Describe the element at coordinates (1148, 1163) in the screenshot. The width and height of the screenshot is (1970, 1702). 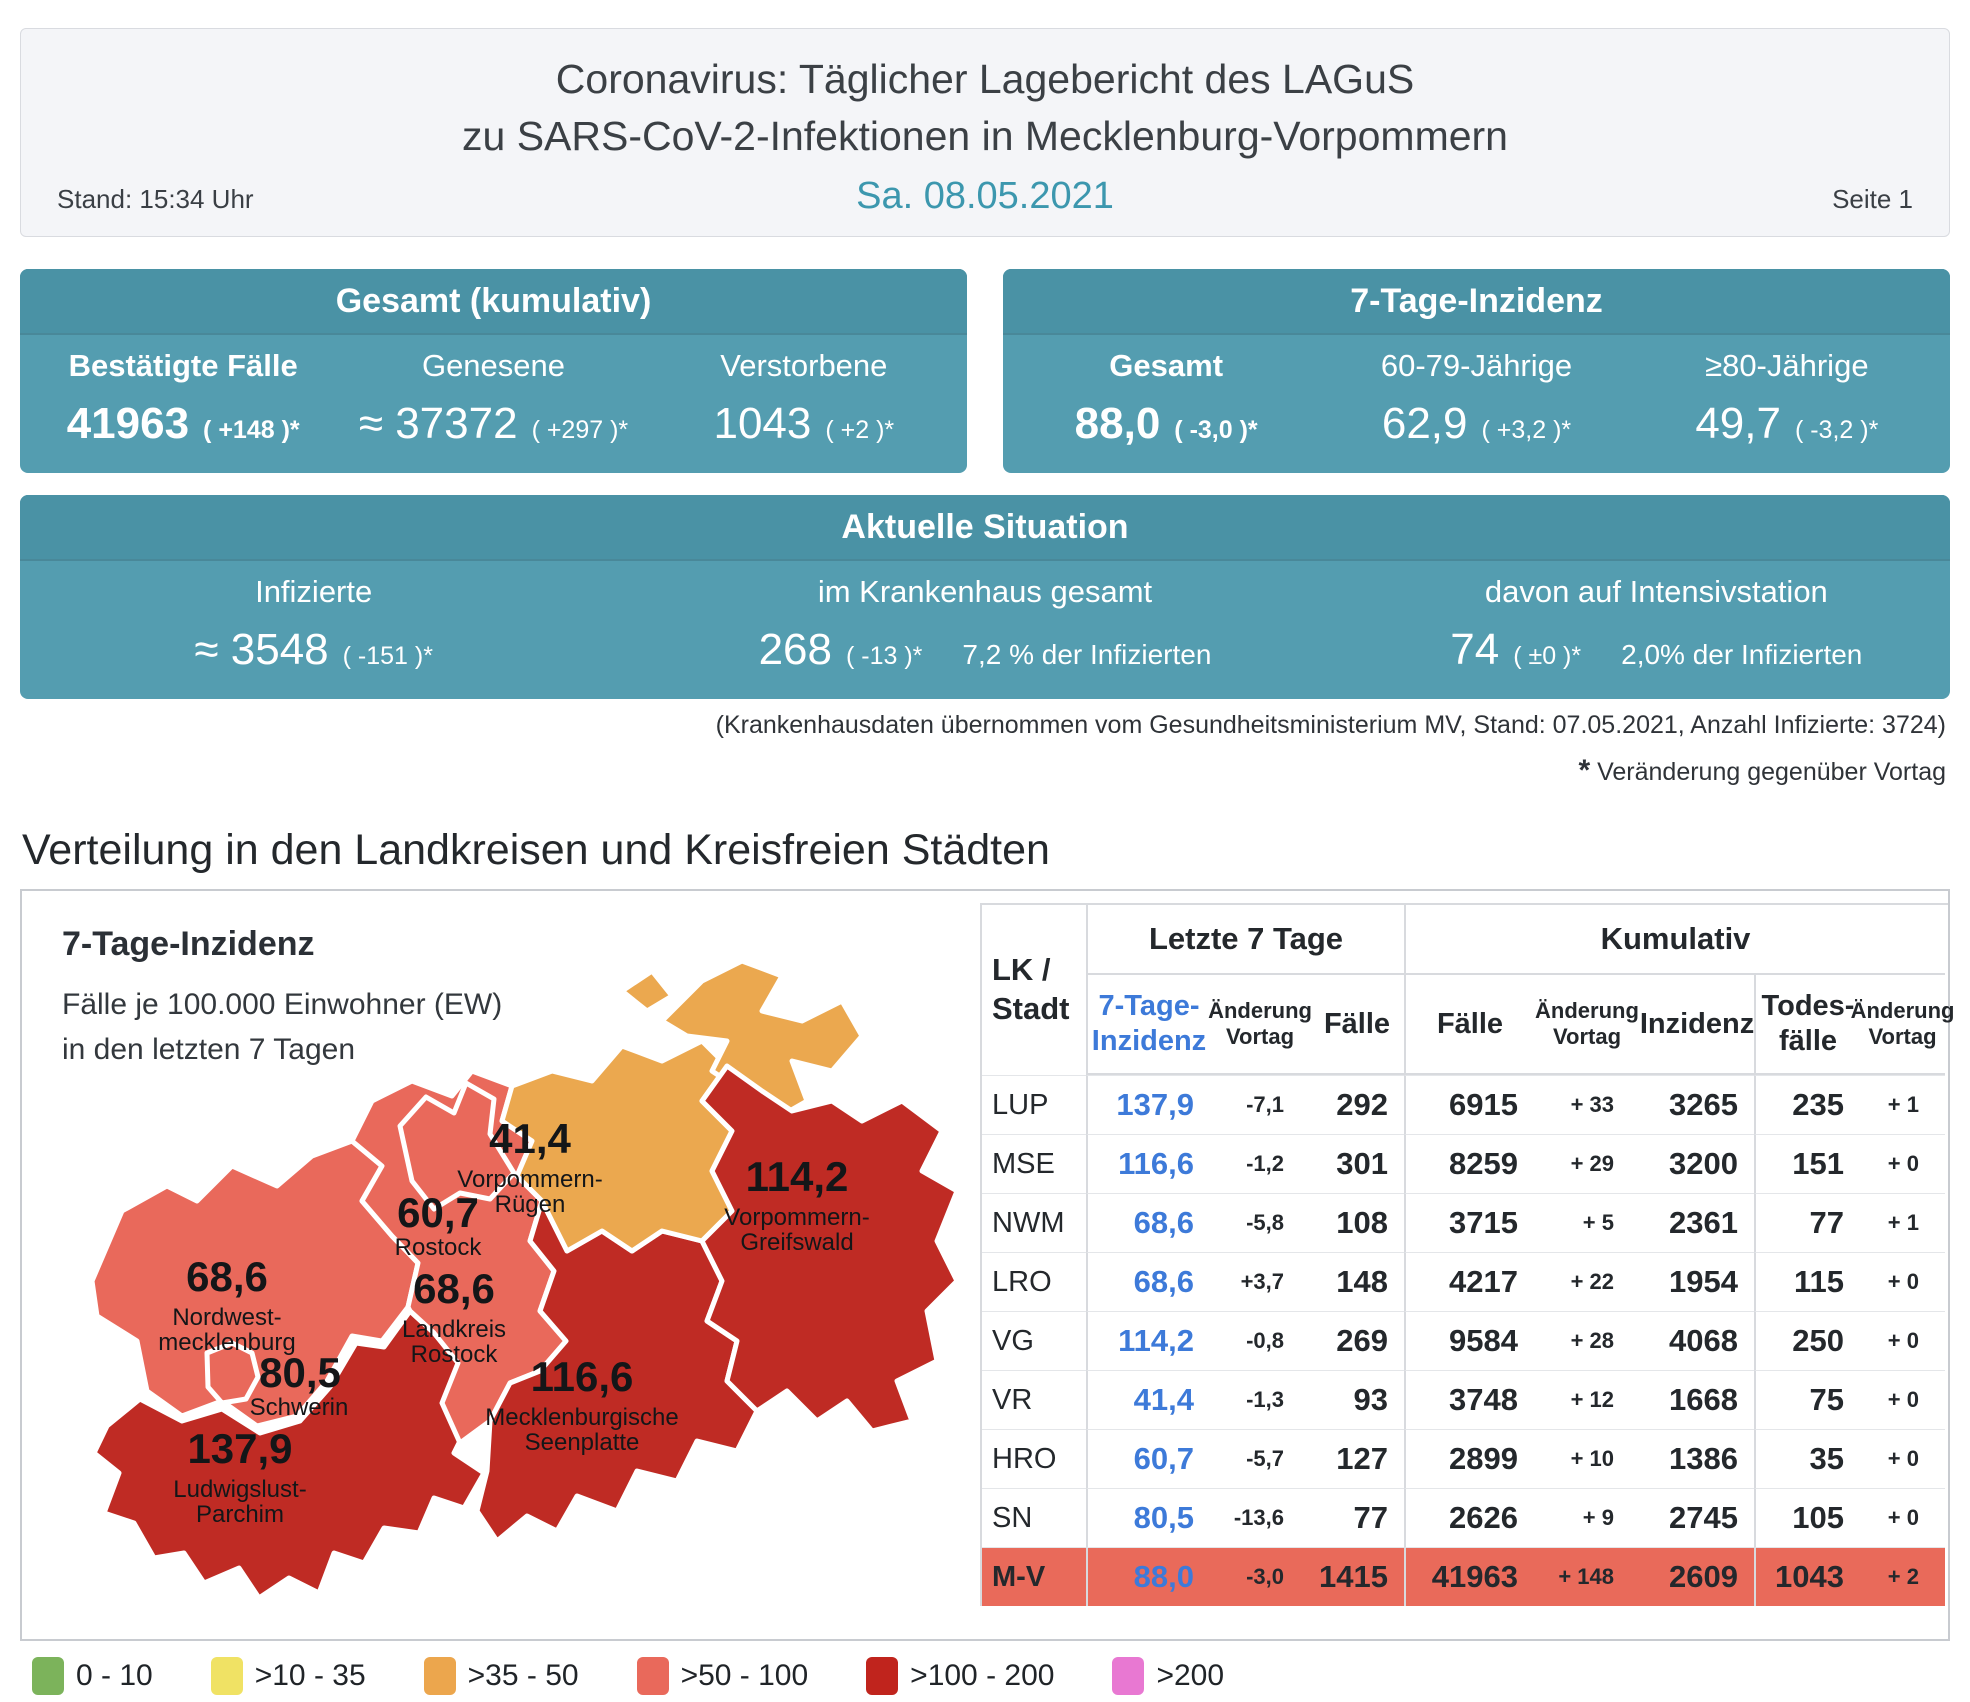
I see `table-cell-i7-MSE: 116,6` at that location.